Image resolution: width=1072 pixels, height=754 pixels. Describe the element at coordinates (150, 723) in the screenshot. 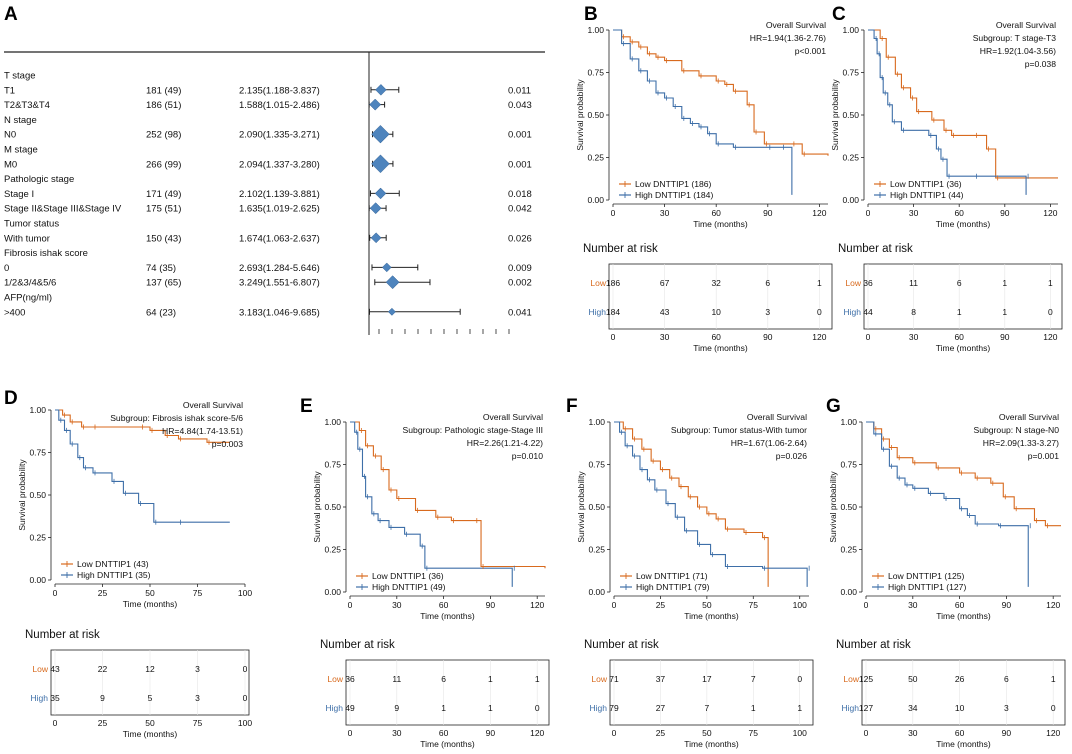

I see `risk-x-tick-label: 50` at that location.